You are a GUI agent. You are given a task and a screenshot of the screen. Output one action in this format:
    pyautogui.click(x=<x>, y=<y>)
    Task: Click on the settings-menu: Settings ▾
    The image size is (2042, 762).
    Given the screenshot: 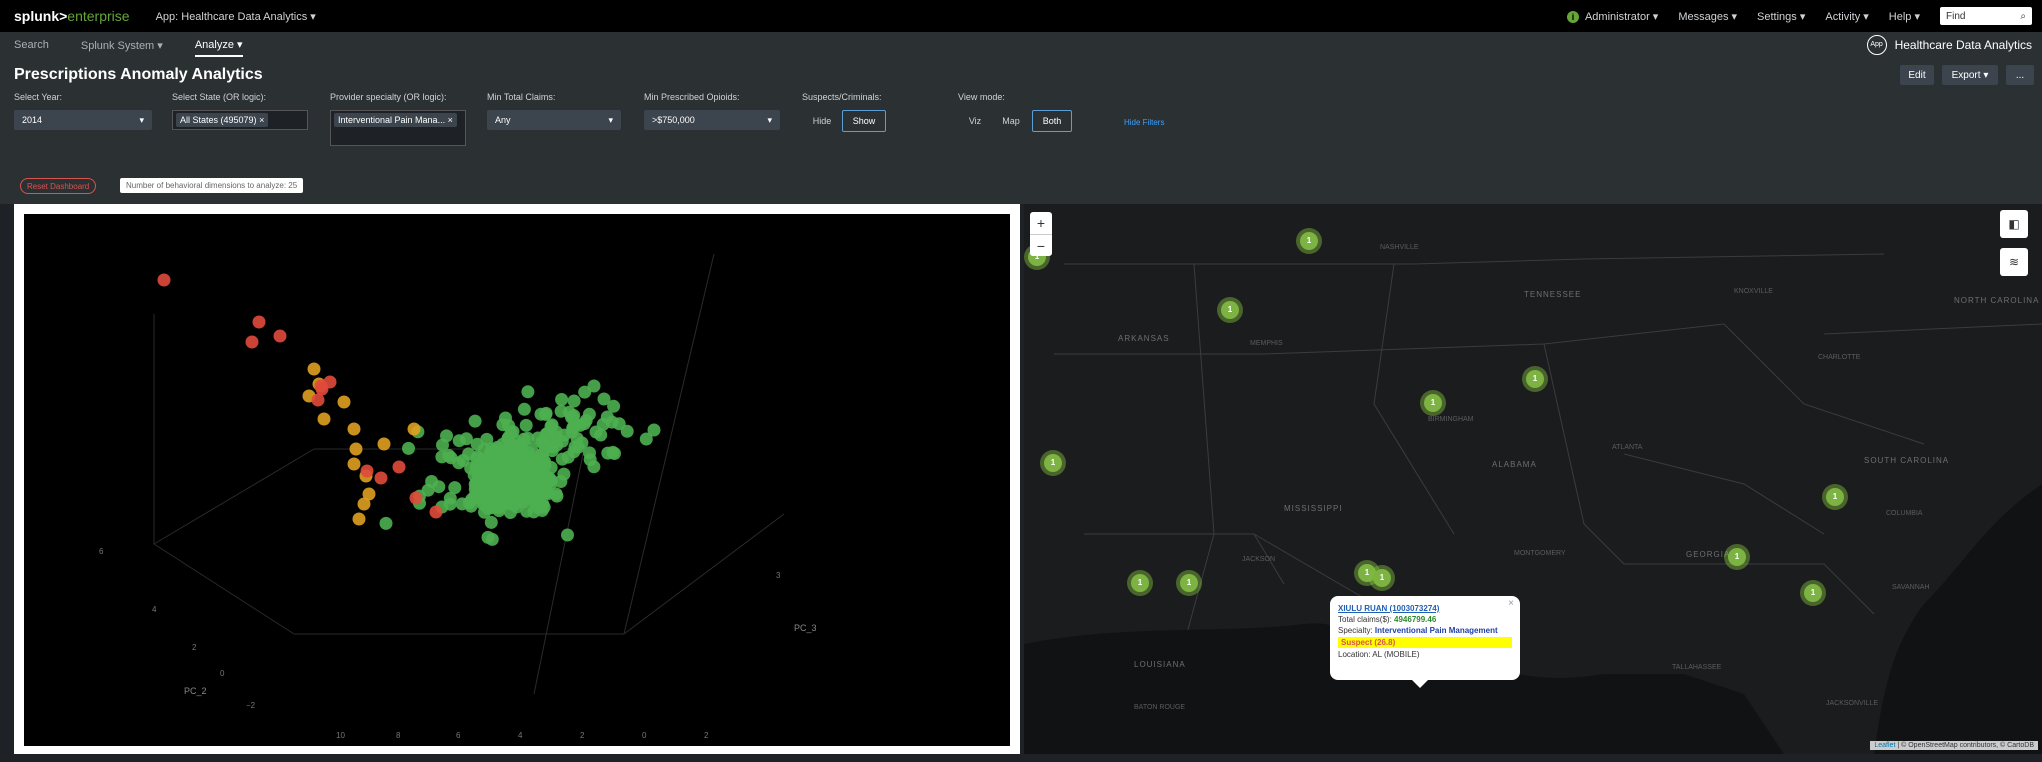 What is the action you would take?
    pyautogui.click(x=1781, y=16)
    